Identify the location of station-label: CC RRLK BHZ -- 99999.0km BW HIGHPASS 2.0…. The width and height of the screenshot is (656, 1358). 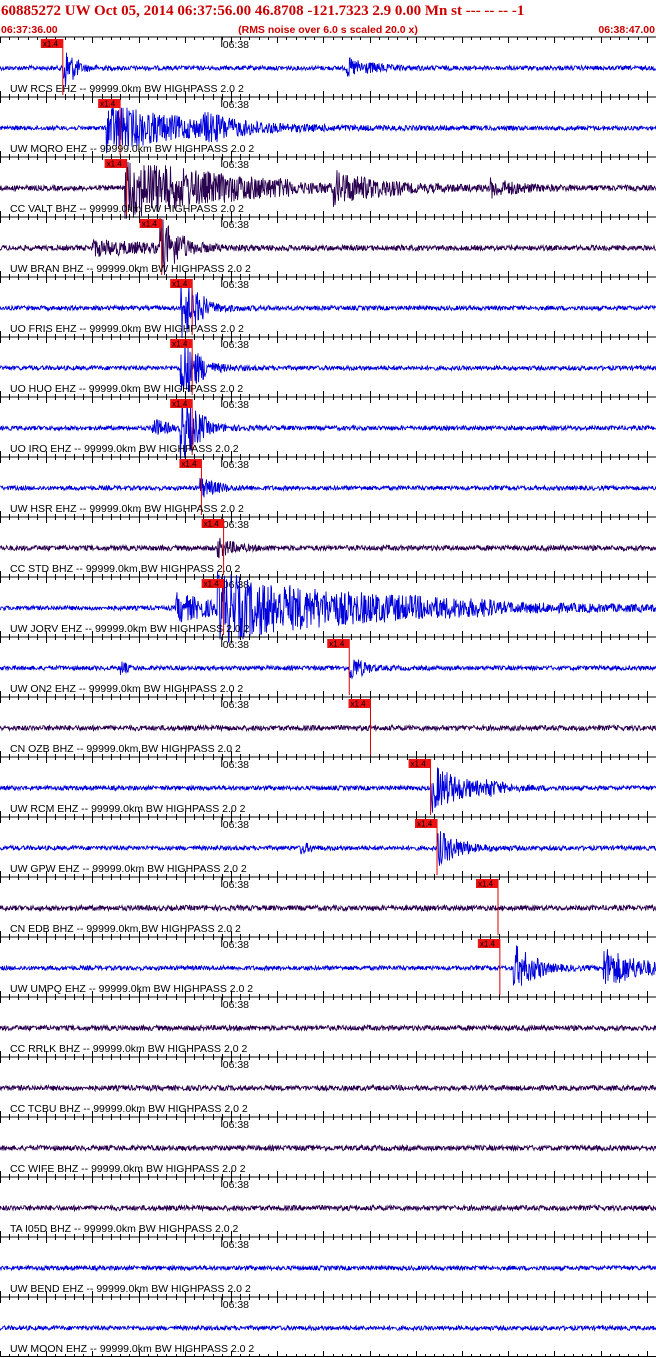
(128, 1049).